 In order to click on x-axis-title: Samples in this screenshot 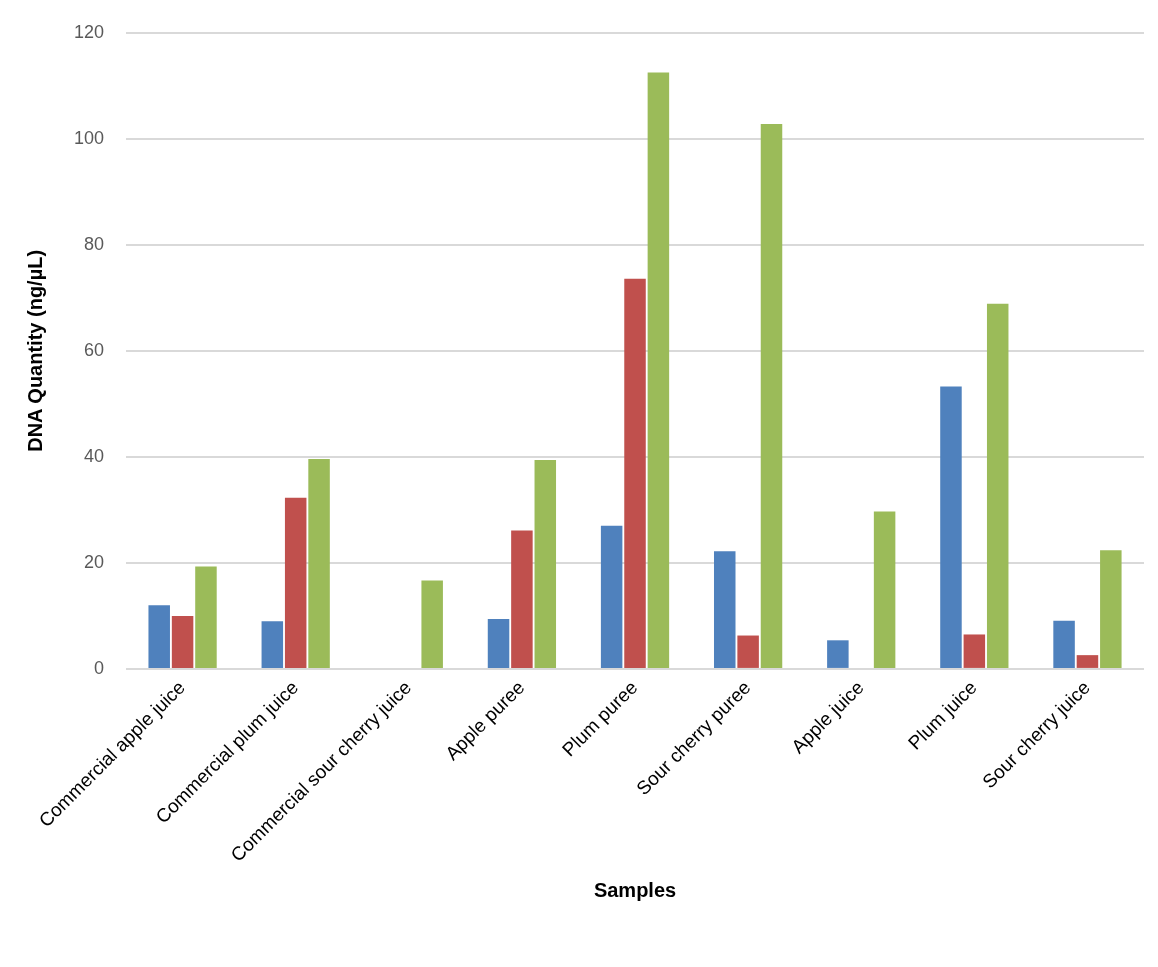, I will do `click(635, 889)`.